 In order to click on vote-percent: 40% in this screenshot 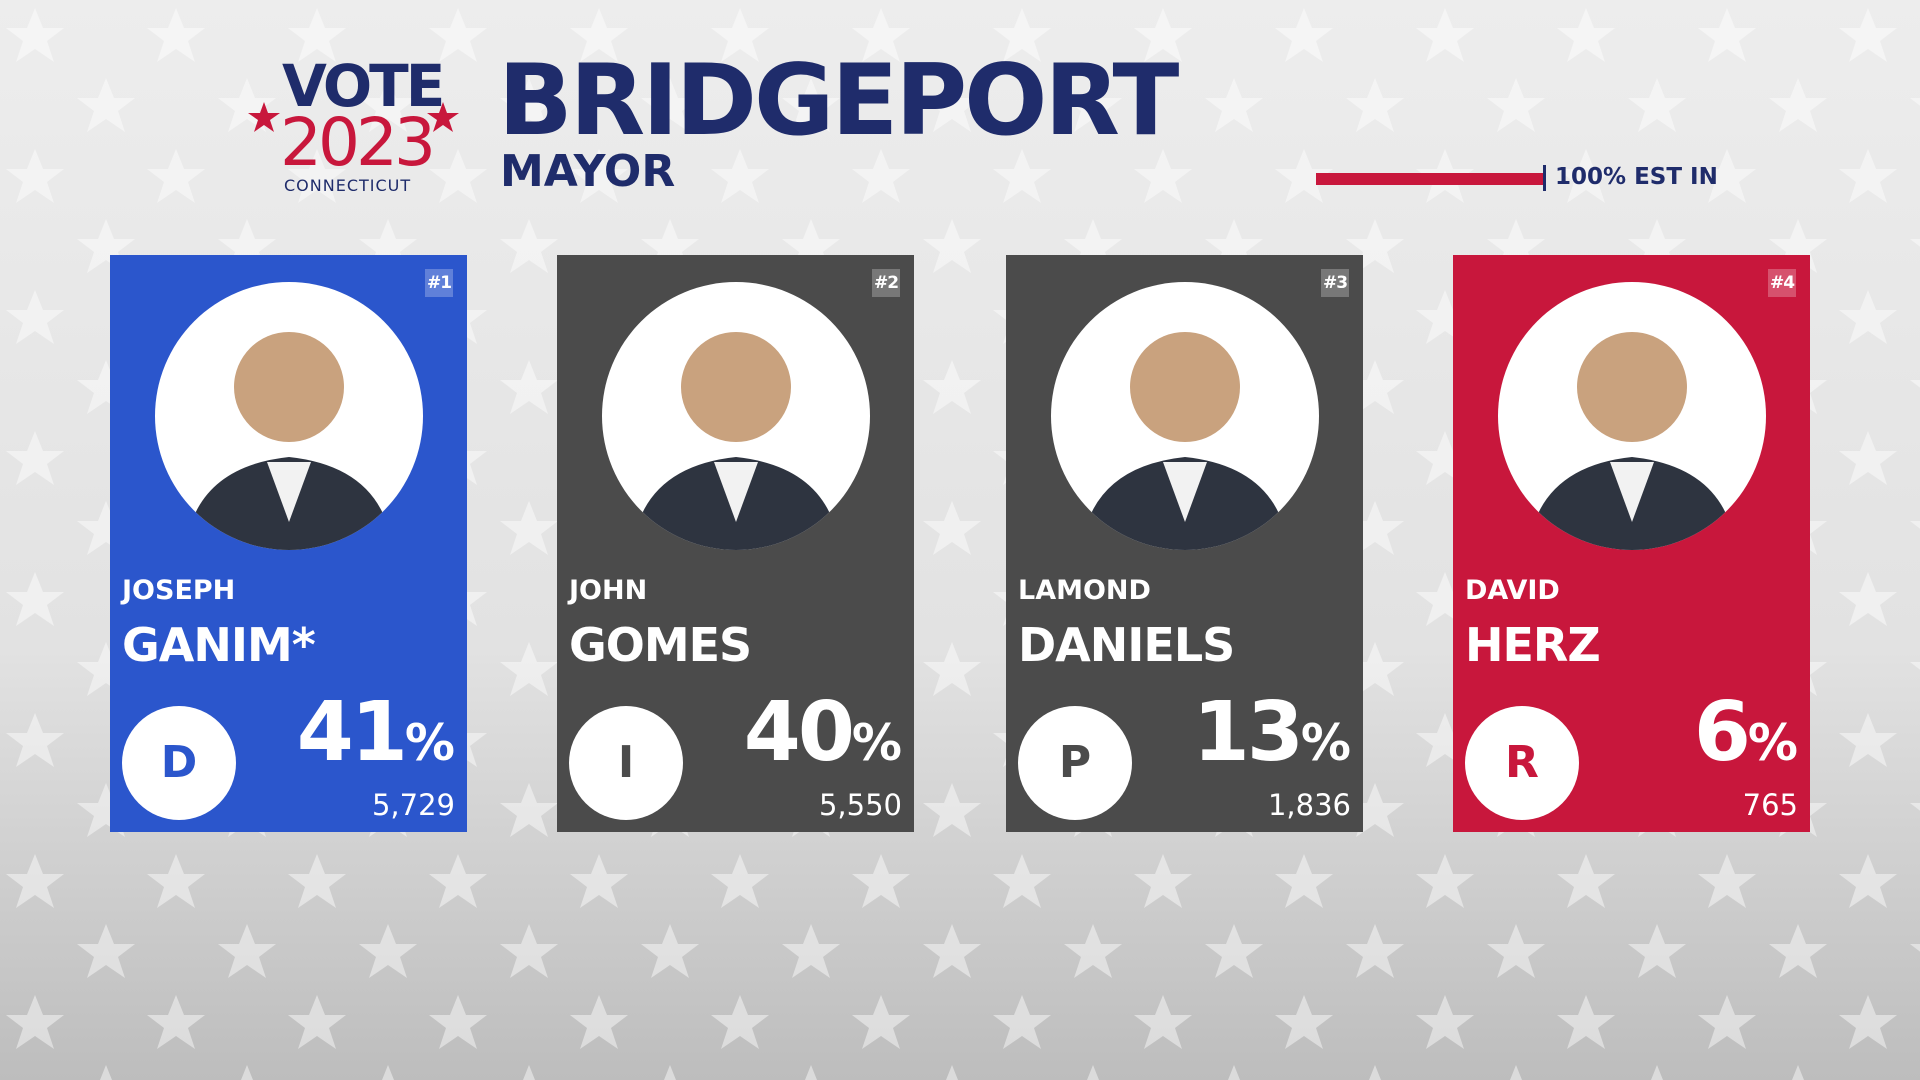, I will do `click(823, 732)`.